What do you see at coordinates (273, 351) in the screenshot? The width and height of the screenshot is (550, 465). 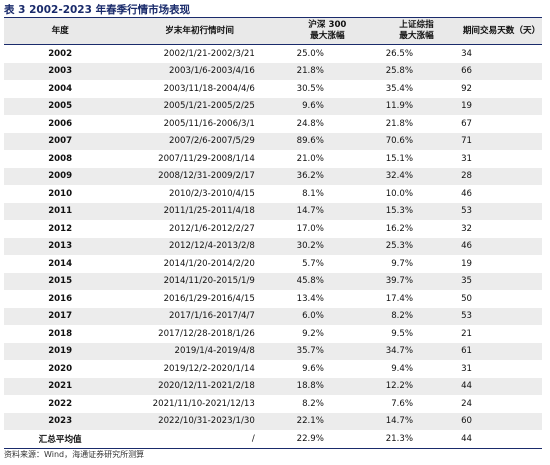 I see `table-row: 2019 2019/1/4-2019/4/8 35.7% 34.7% 61` at bounding box center [273, 351].